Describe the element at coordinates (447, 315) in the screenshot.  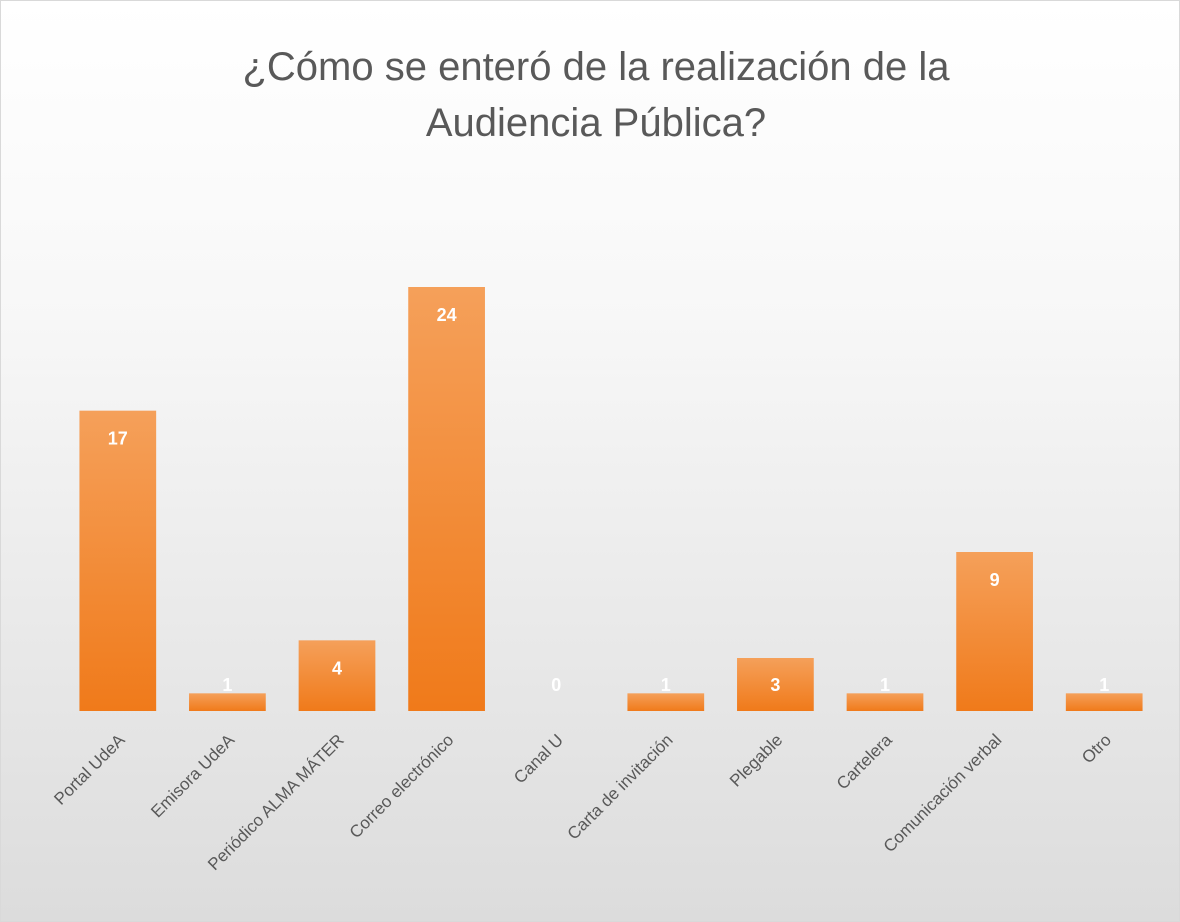
I see `value-label: 24` at that location.